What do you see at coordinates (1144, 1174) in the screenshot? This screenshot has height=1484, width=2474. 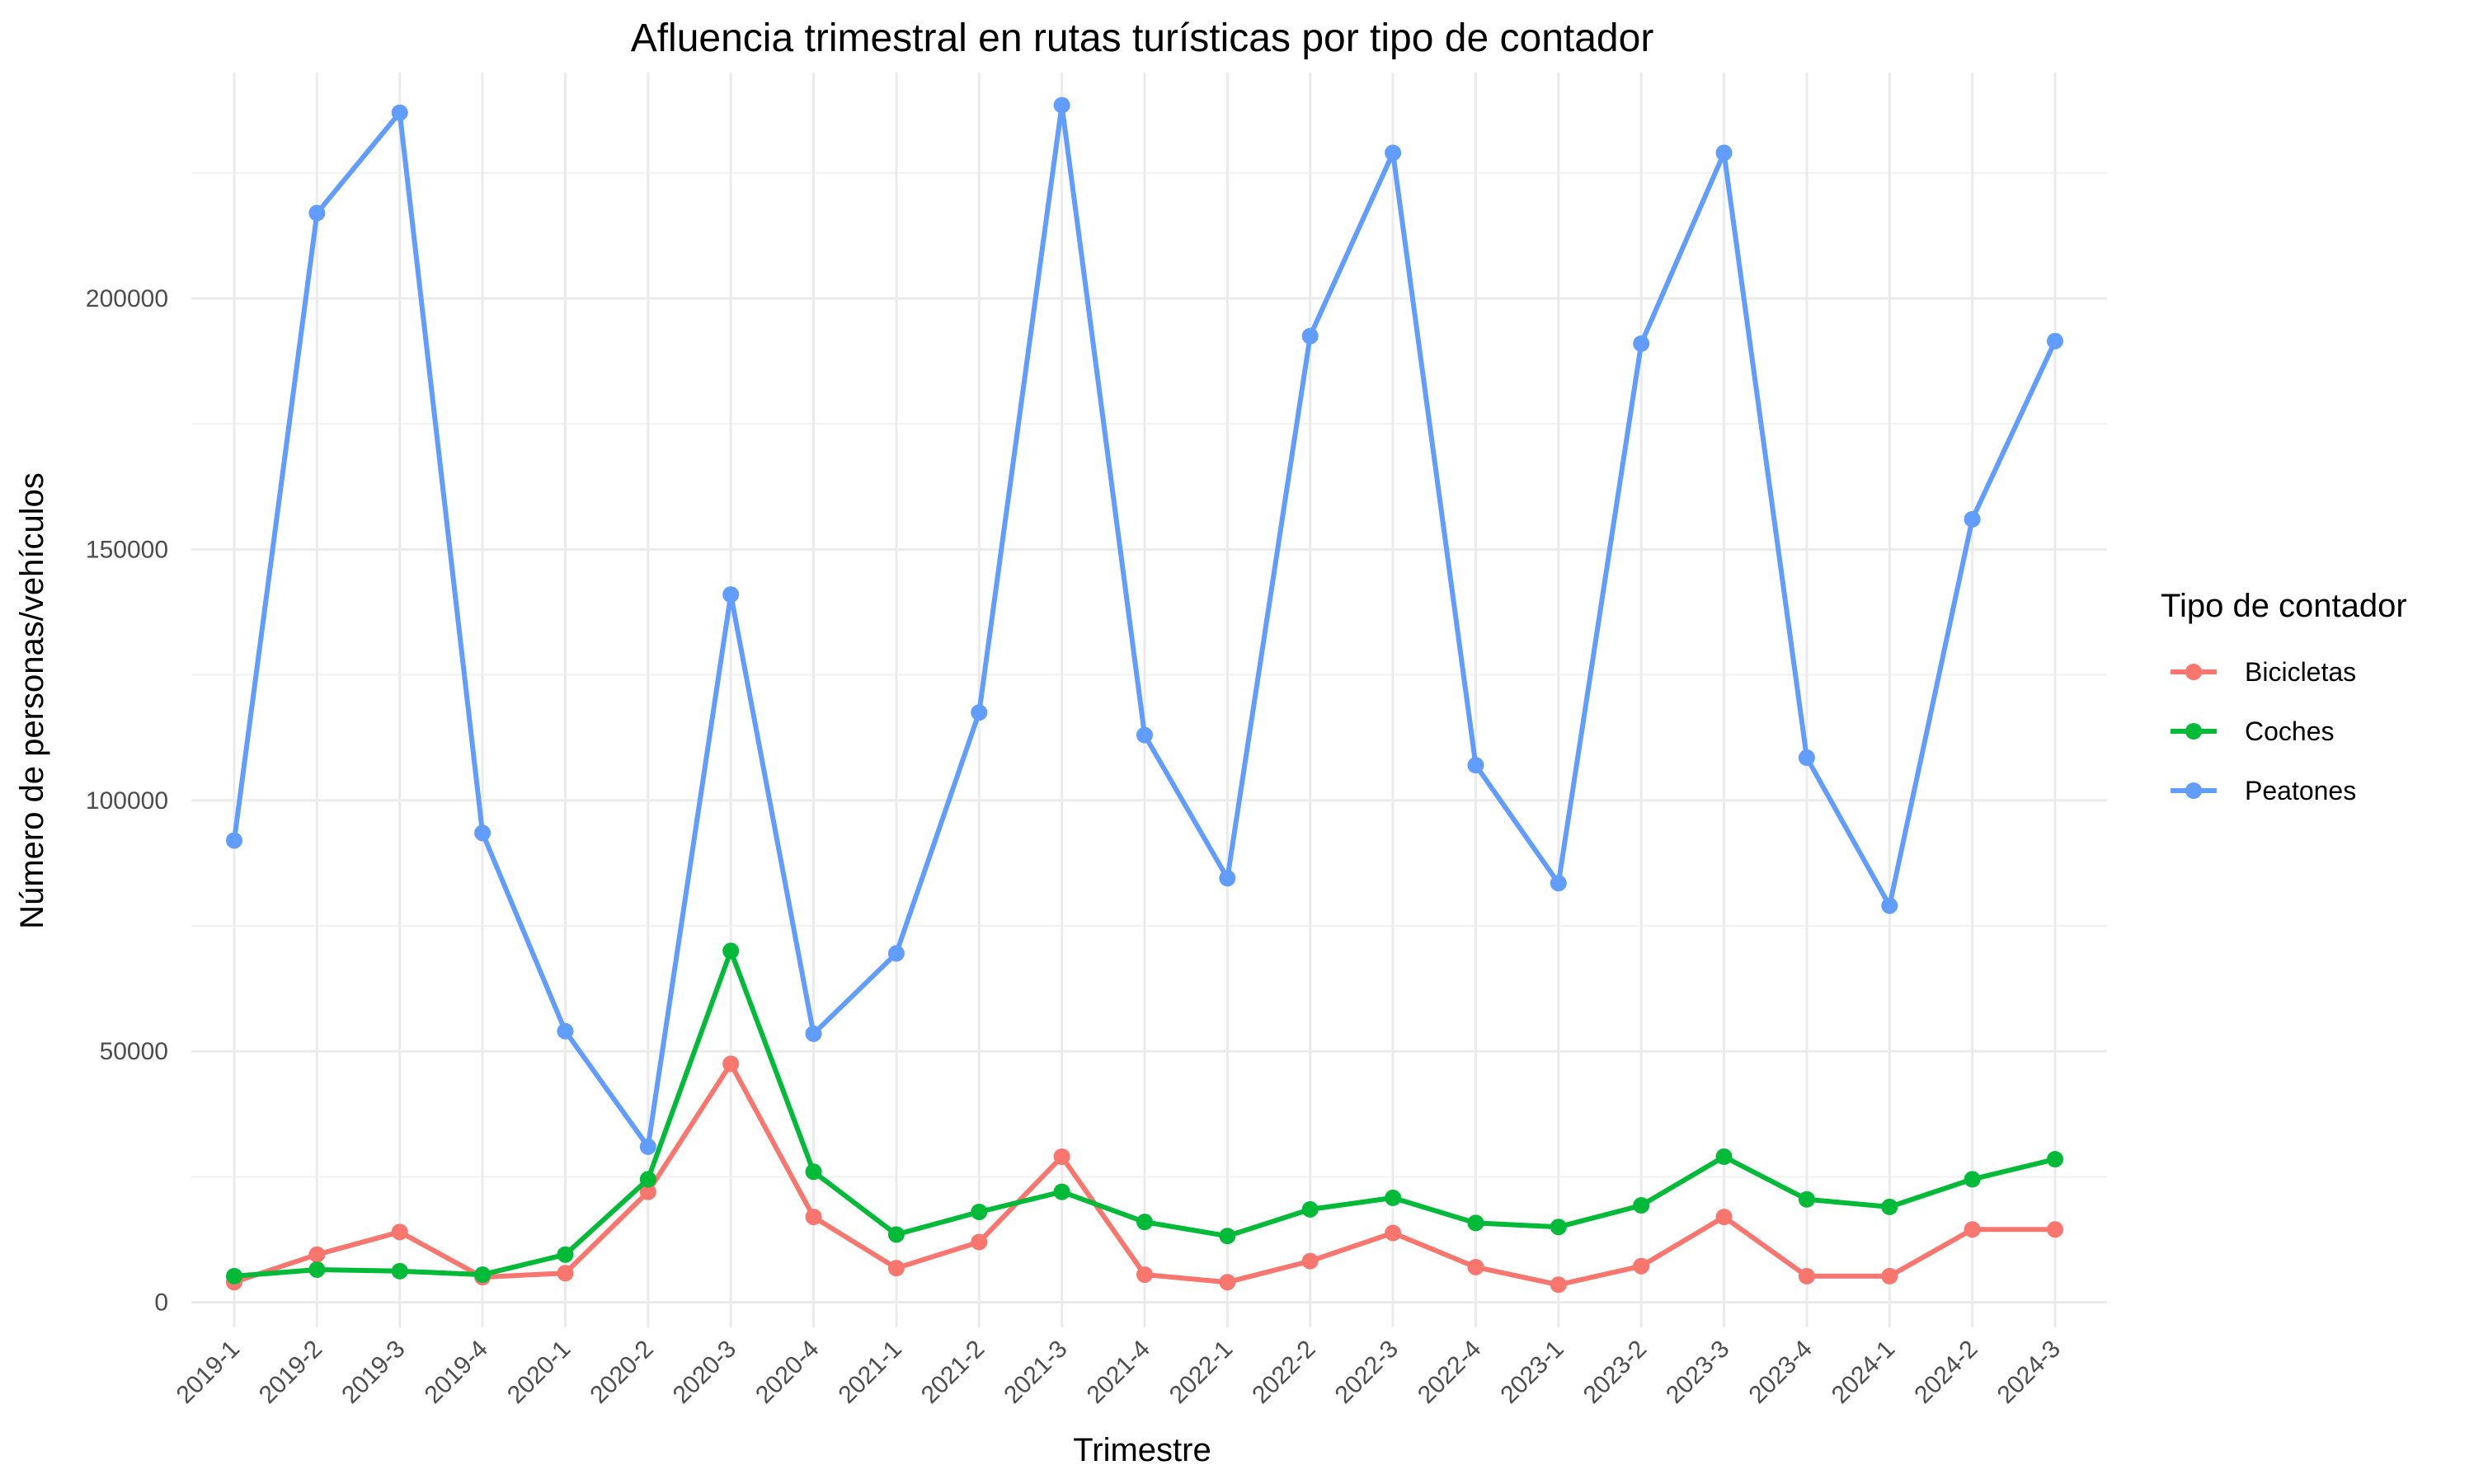 I see `series-bicicletas` at bounding box center [1144, 1174].